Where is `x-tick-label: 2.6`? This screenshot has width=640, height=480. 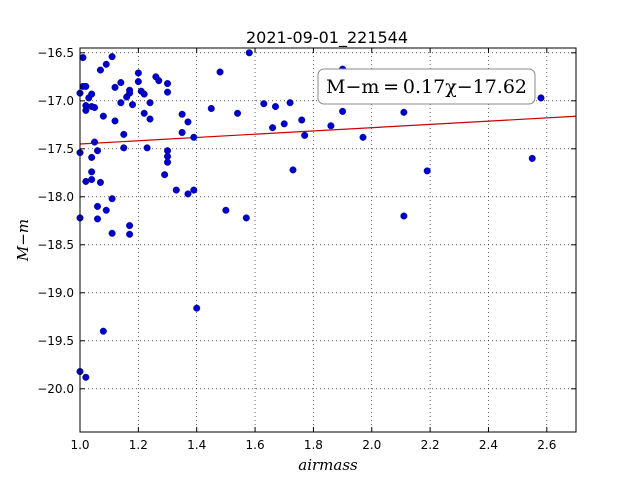 x-tick-label: 2.6 is located at coordinates (546, 445).